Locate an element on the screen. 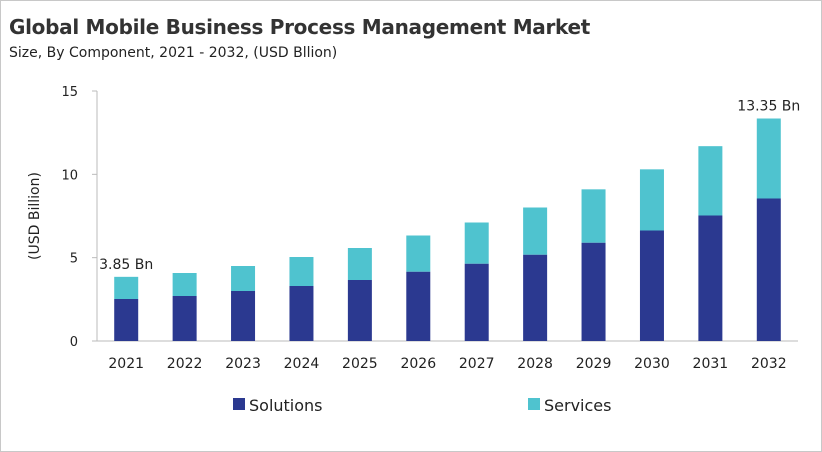  x-tick-label: 2031 is located at coordinates (711, 364).